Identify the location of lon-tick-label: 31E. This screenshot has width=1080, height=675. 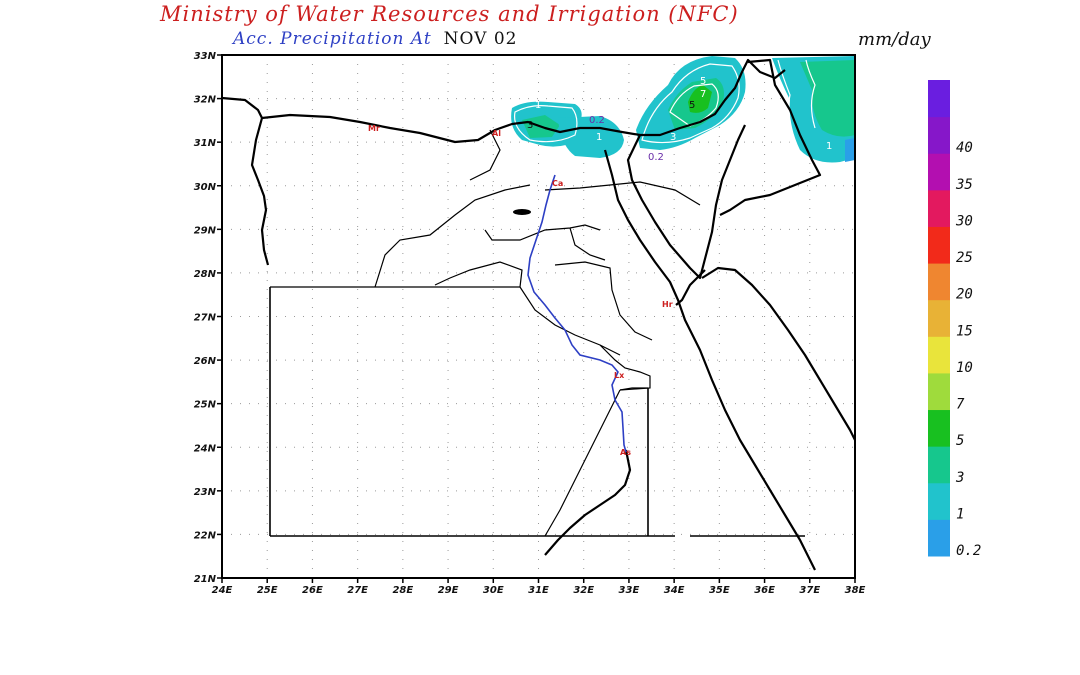
(538, 590).